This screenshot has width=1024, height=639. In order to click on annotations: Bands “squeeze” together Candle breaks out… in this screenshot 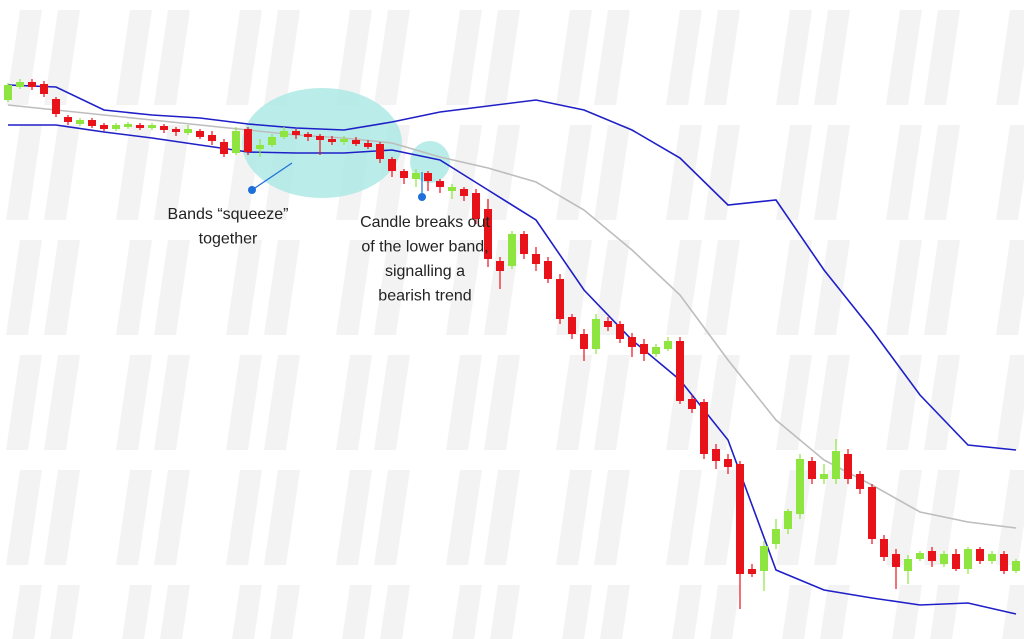, I will do `click(329, 255)`.